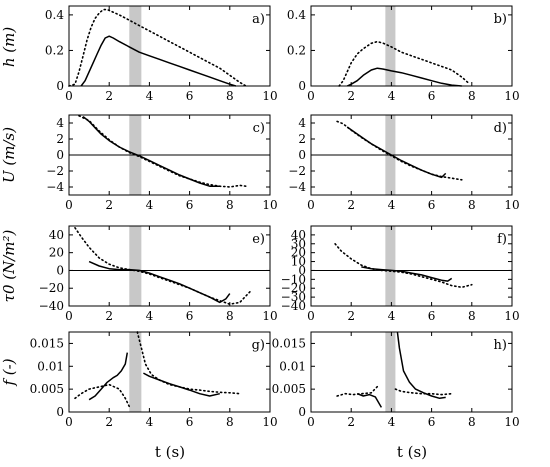 The height and width of the screenshot is (467, 550). What do you see at coordinates (258, 19) in the screenshot?
I see `panel-label: a)` at bounding box center [258, 19].